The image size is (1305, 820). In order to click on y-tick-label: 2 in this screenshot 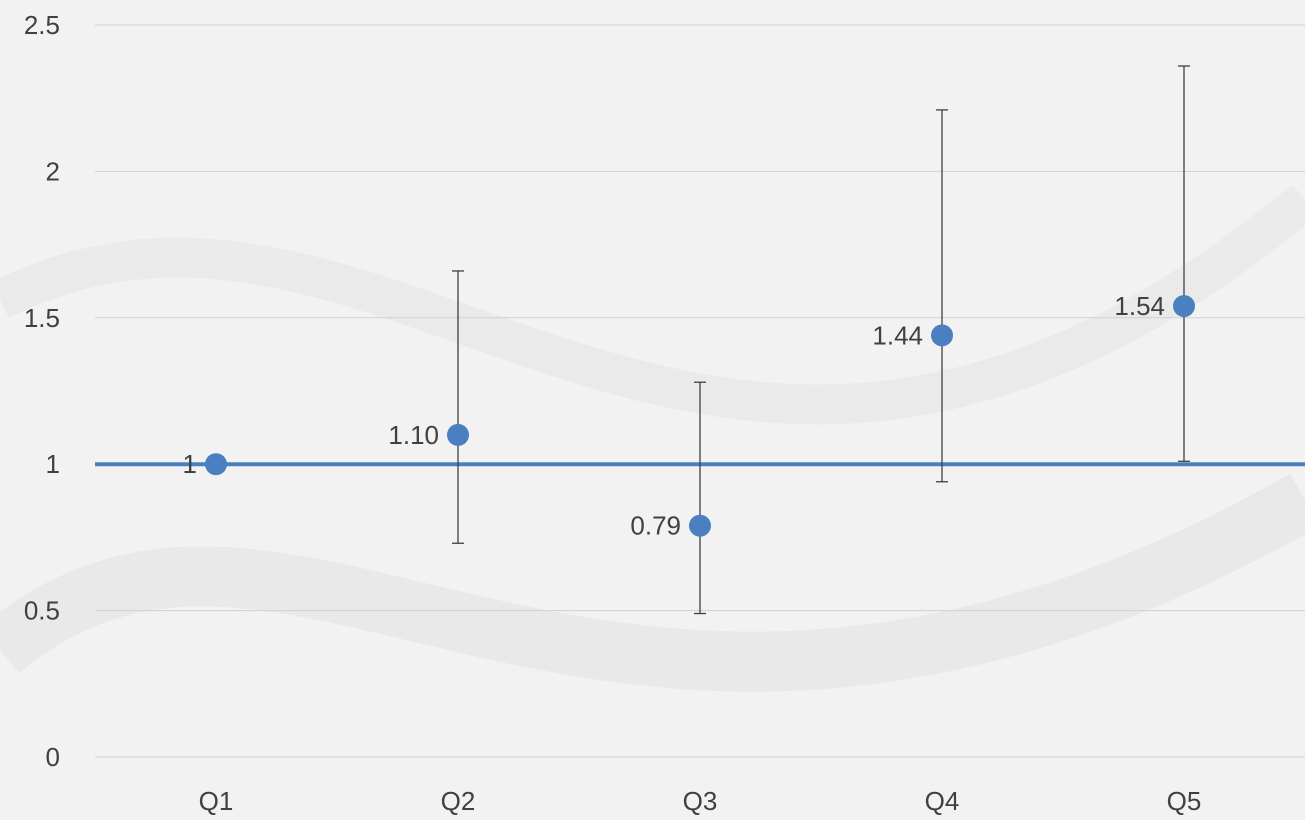, I will do `click(53, 171)`.